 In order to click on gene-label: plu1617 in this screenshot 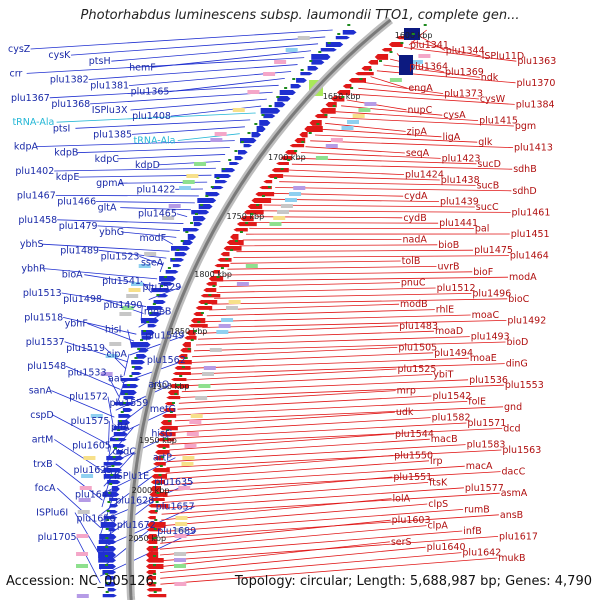, I will do `click(518, 536)`.